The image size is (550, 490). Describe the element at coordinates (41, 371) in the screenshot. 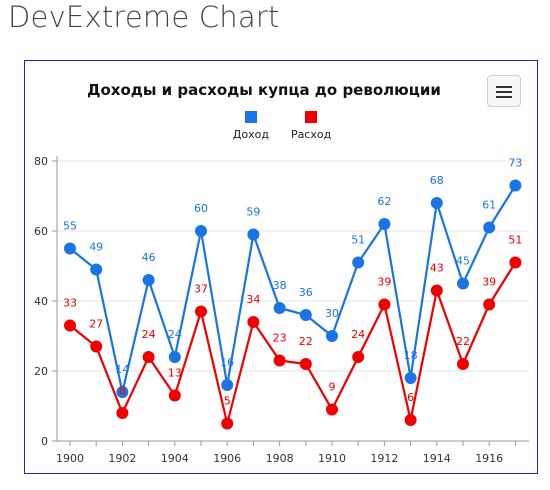

I see `y-tick-label: 20` at that location.